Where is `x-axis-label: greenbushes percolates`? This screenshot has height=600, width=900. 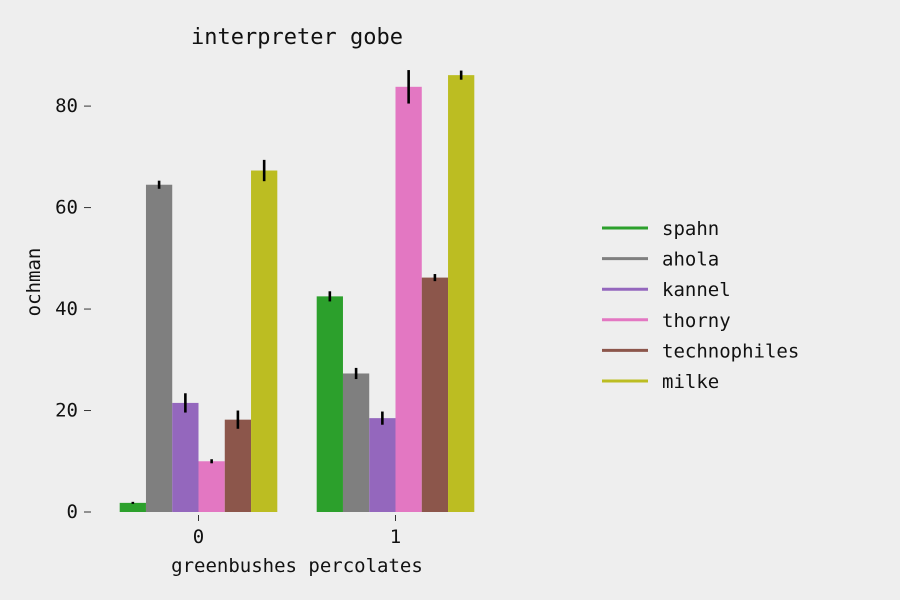 x-axis-label: greenbushes percolates is located at coordinates (297, 566).